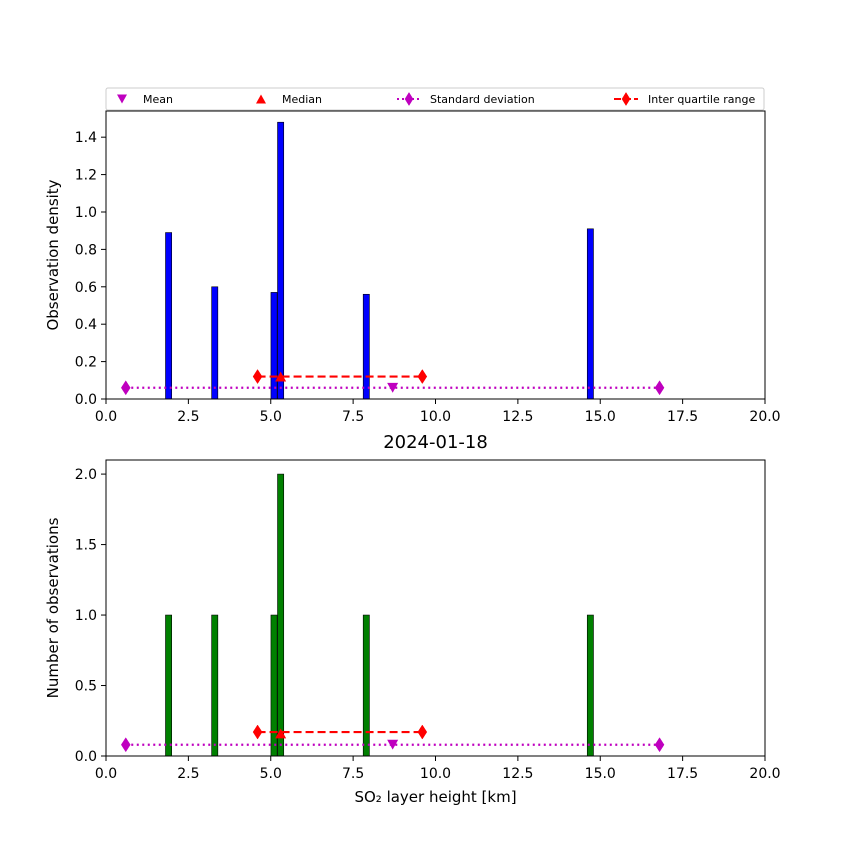 Image resolution: width=850 pixels, height=850 pixels. What do you see at coordinates (158, 99) in the screenshot?
I see `legend-label: Mean` at bounding box center [158, 99].